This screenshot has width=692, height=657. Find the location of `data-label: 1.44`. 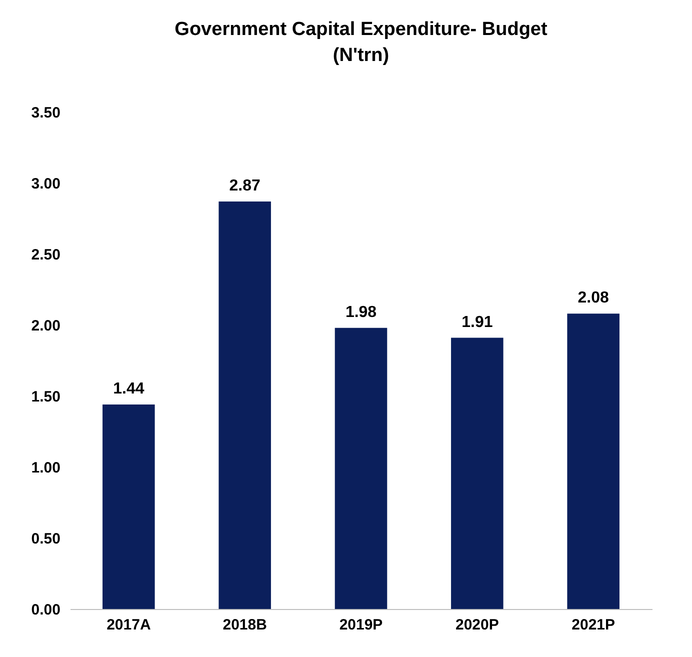

data-label: 1.44 is located at coordinates (128, 389).